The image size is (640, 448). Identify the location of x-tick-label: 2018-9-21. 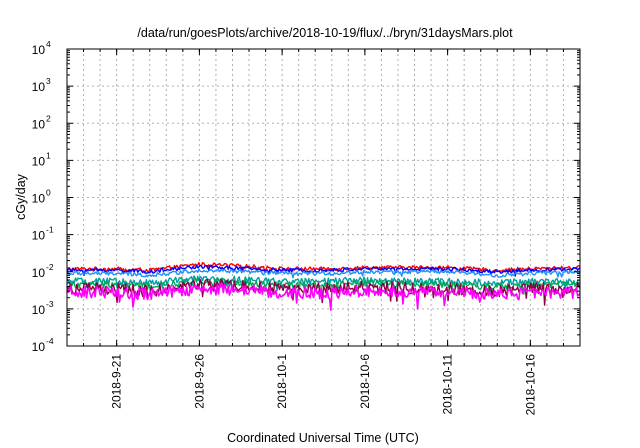
(117, 381).